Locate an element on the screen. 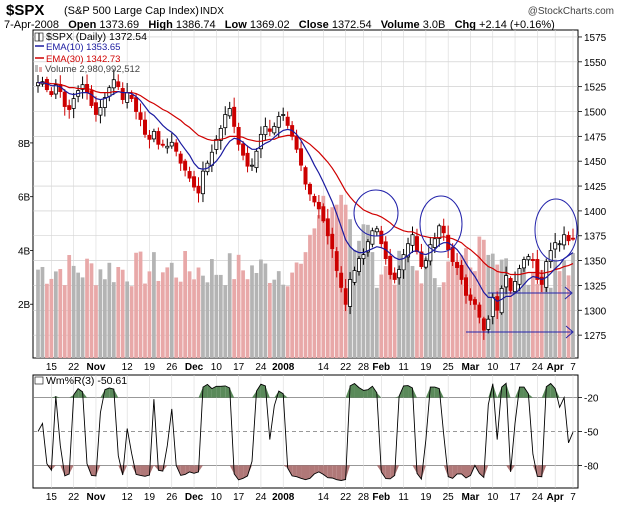 The image size is (620, 507). x-tick-label: 15 is located at coordinates (52, 497).